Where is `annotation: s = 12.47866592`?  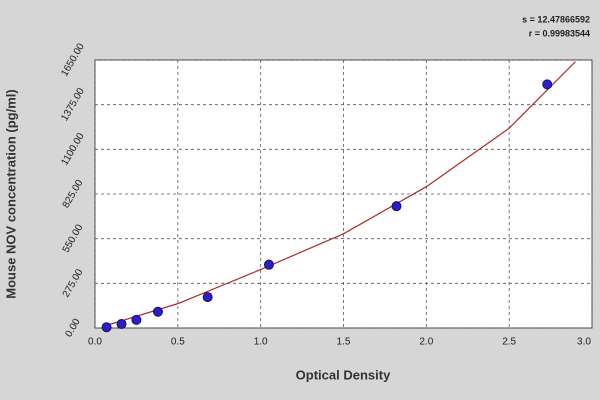
annotation: s = 12.47866592 is located at coordinates (556, 19).